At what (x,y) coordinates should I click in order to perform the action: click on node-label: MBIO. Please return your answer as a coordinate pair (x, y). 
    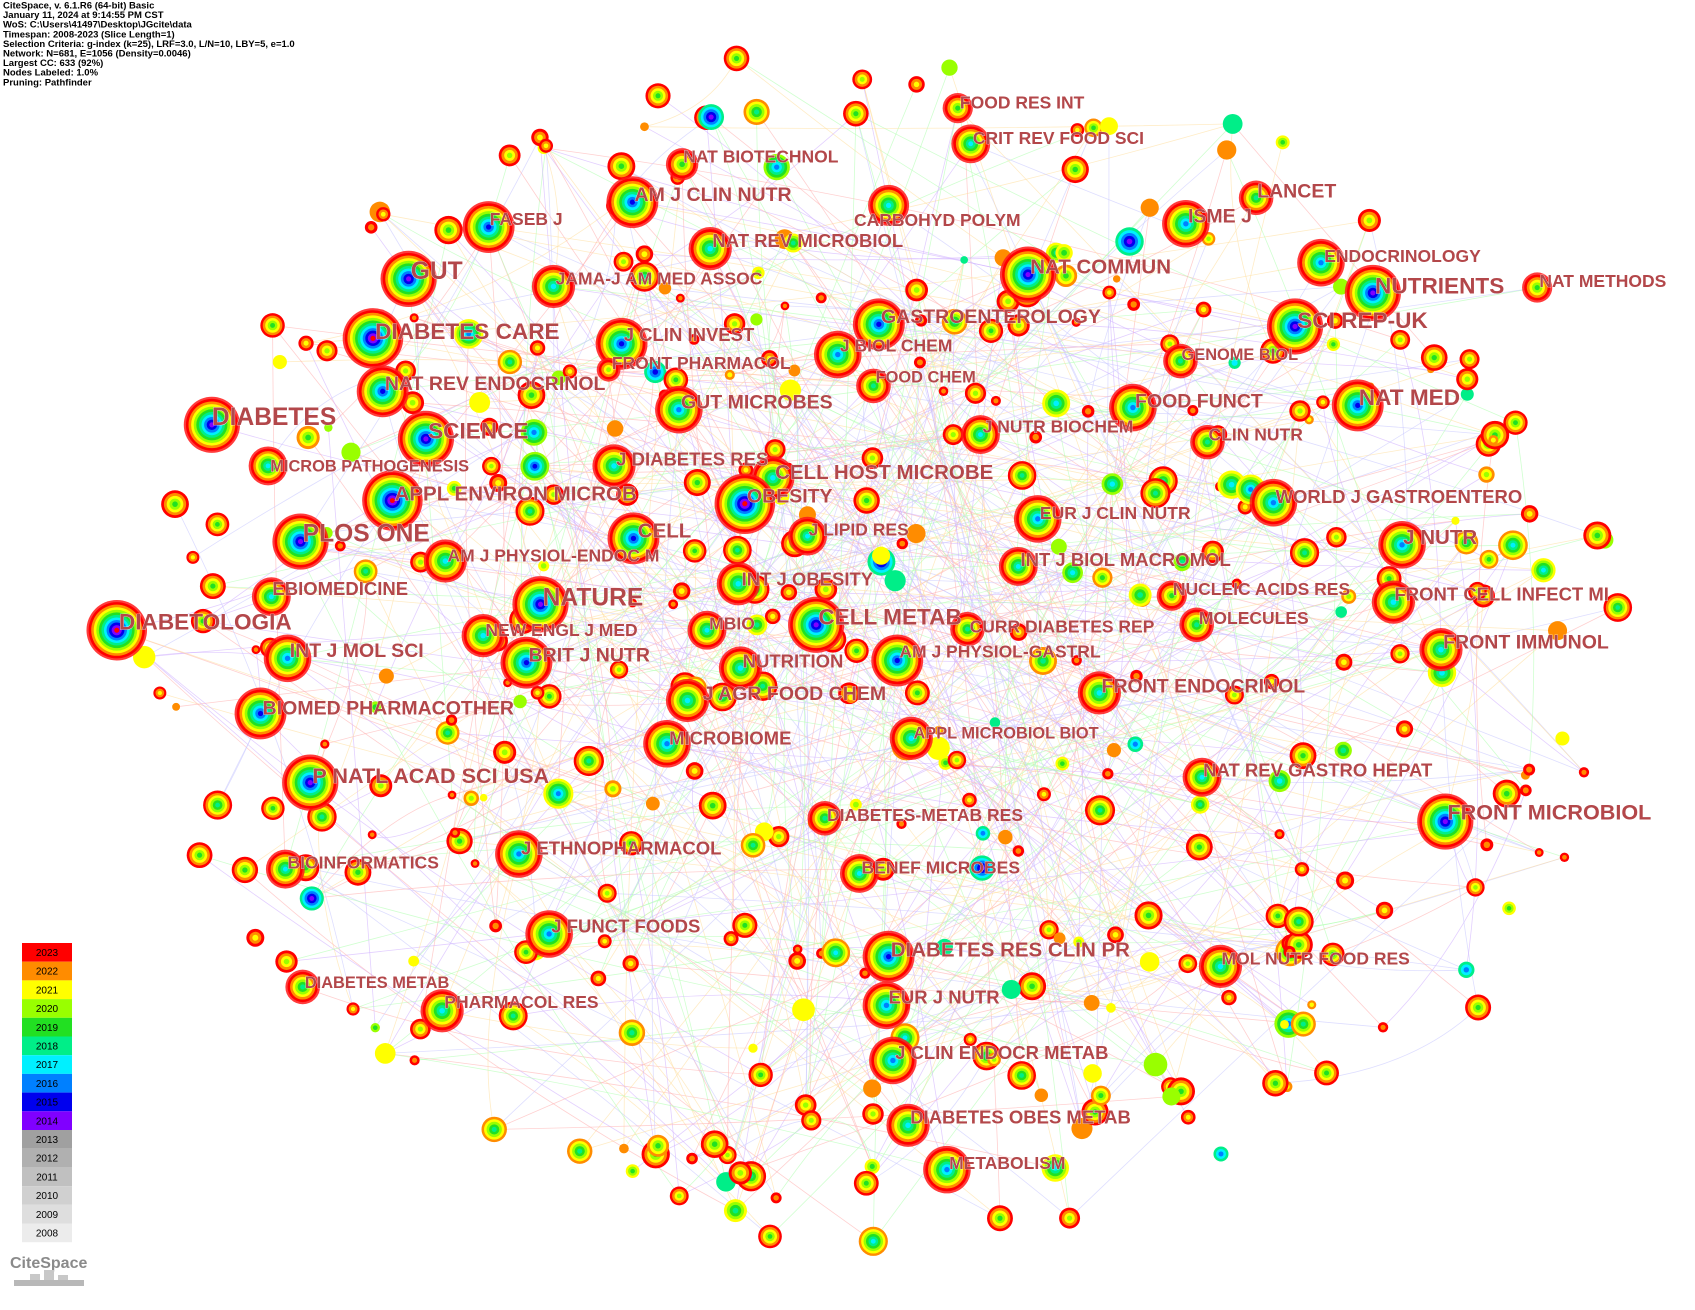
    Looking at the image, I should click on (732, 623).